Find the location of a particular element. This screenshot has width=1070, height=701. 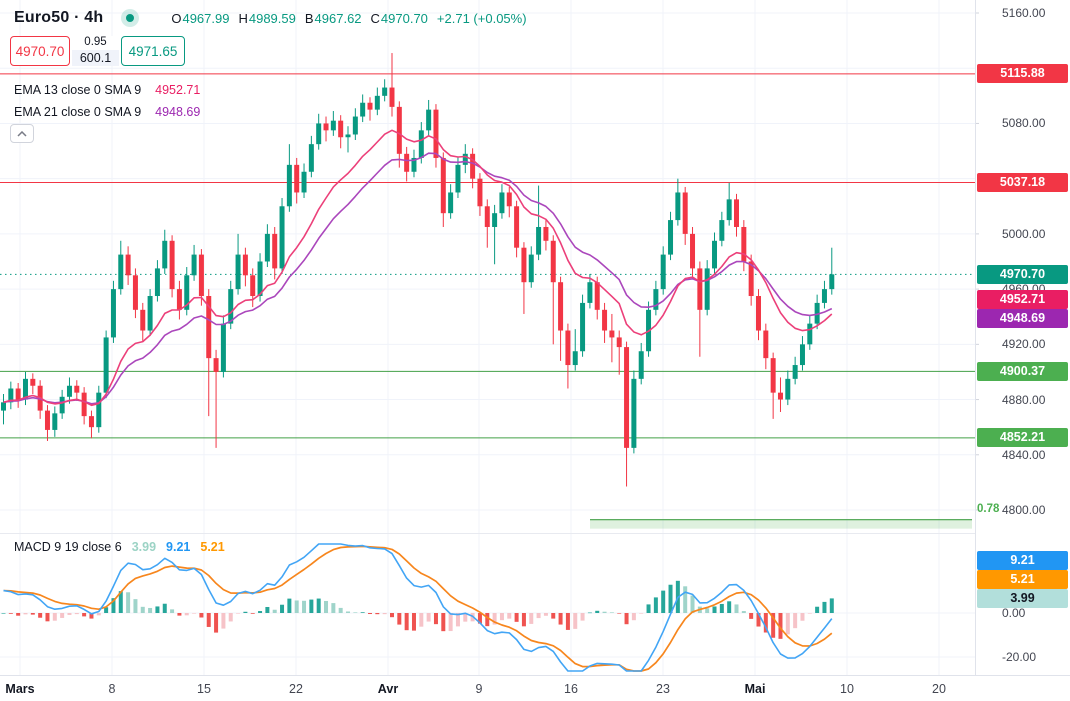

ema21-value: 4948.69 is located at coordinates (178, 111).